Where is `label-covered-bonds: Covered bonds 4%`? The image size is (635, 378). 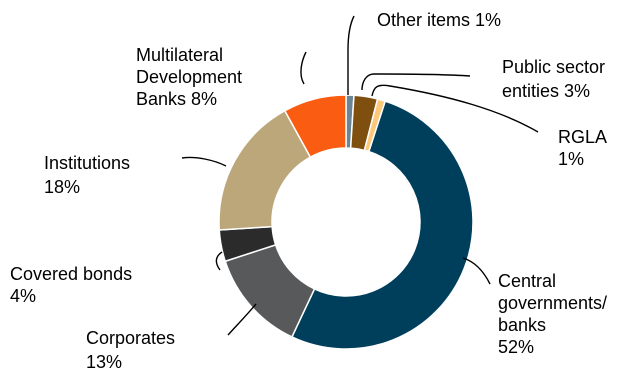 label-covered-bonds: Covered bonds 4% is located at coordinates (71, 285).